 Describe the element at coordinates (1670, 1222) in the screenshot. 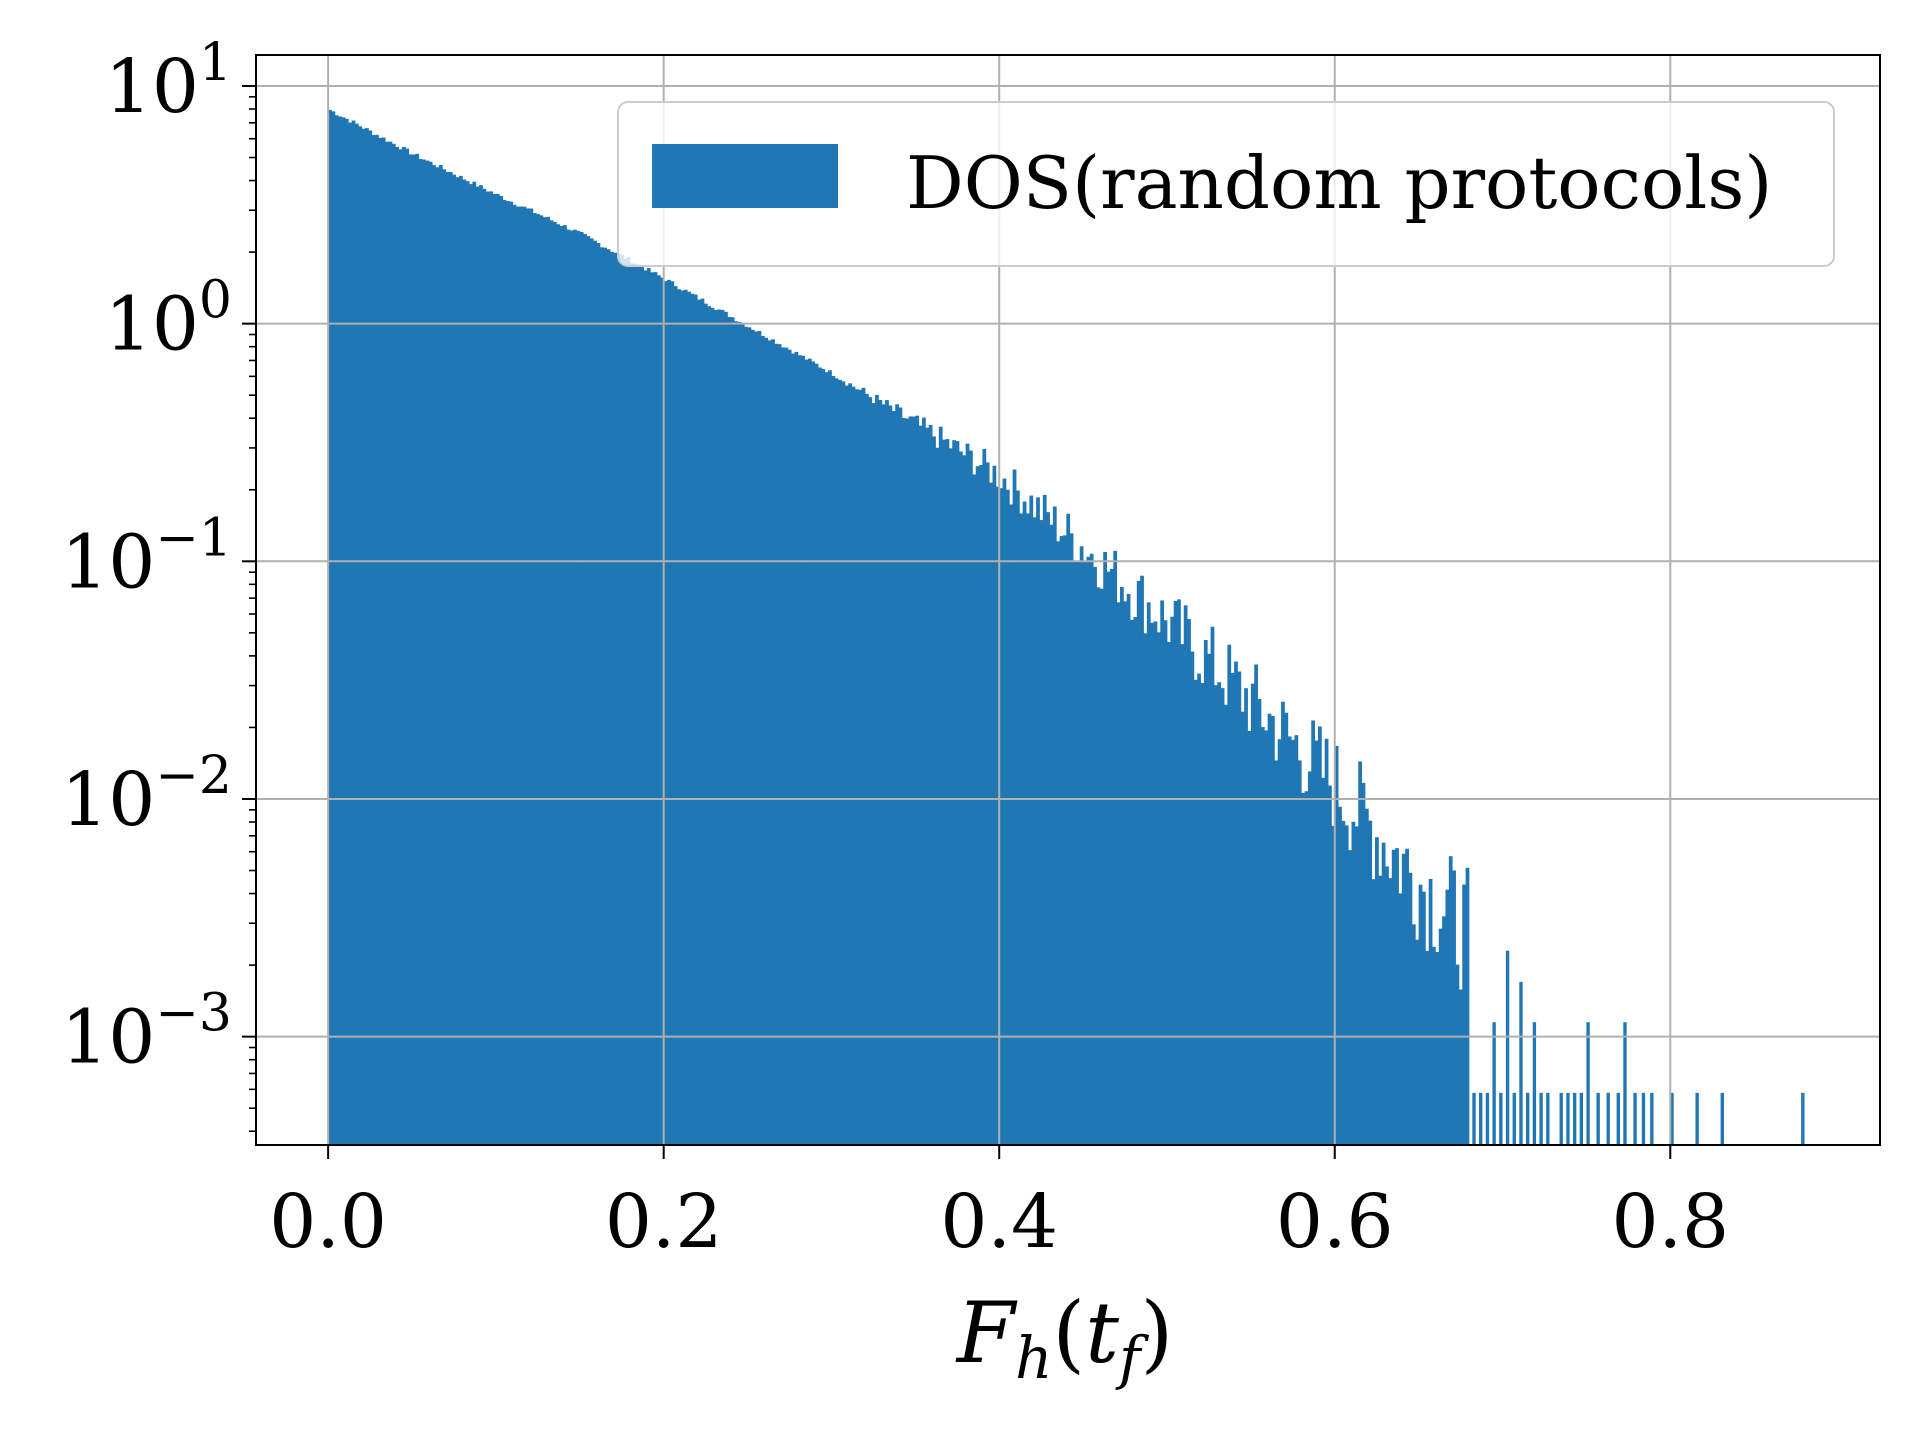

I see `x-tick-label-4: 0.8` at that location.